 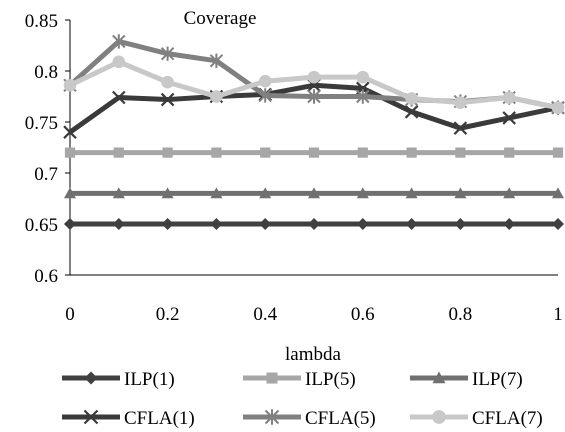 What do you see at coordinates (149, 379) in the screenshot?
I see `legend-label: ILP(1)` at bounding box center [149, 379].